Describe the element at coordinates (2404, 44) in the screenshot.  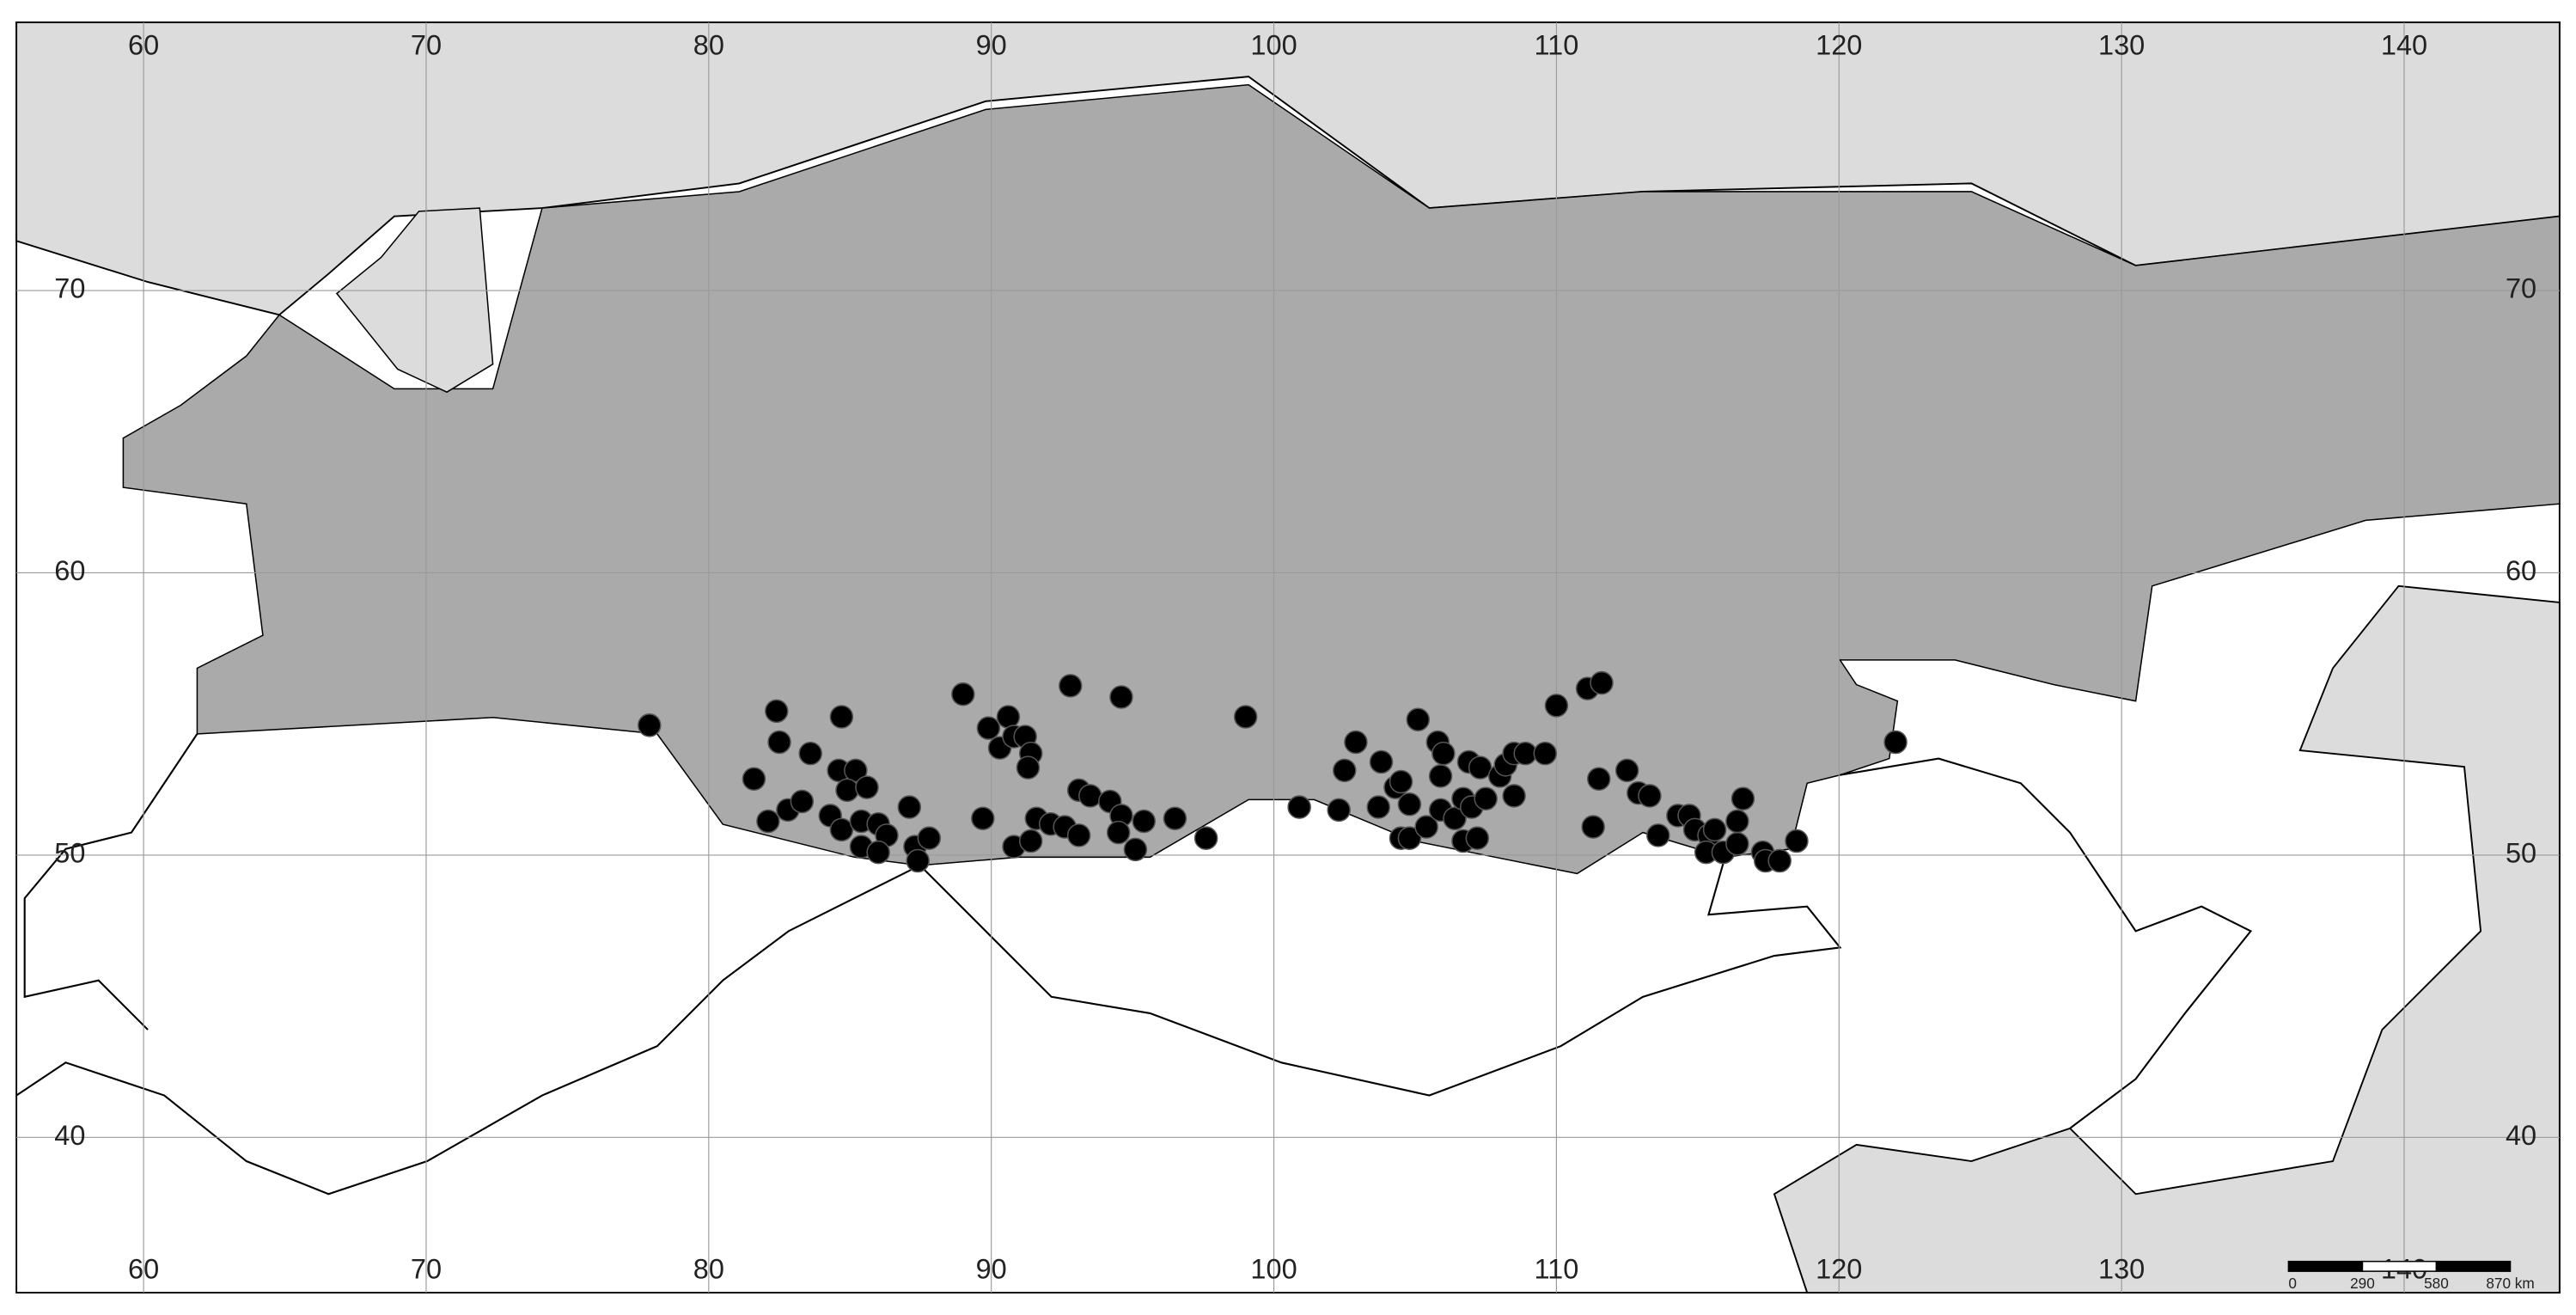
I see `x-tick-label: 140` at that location.